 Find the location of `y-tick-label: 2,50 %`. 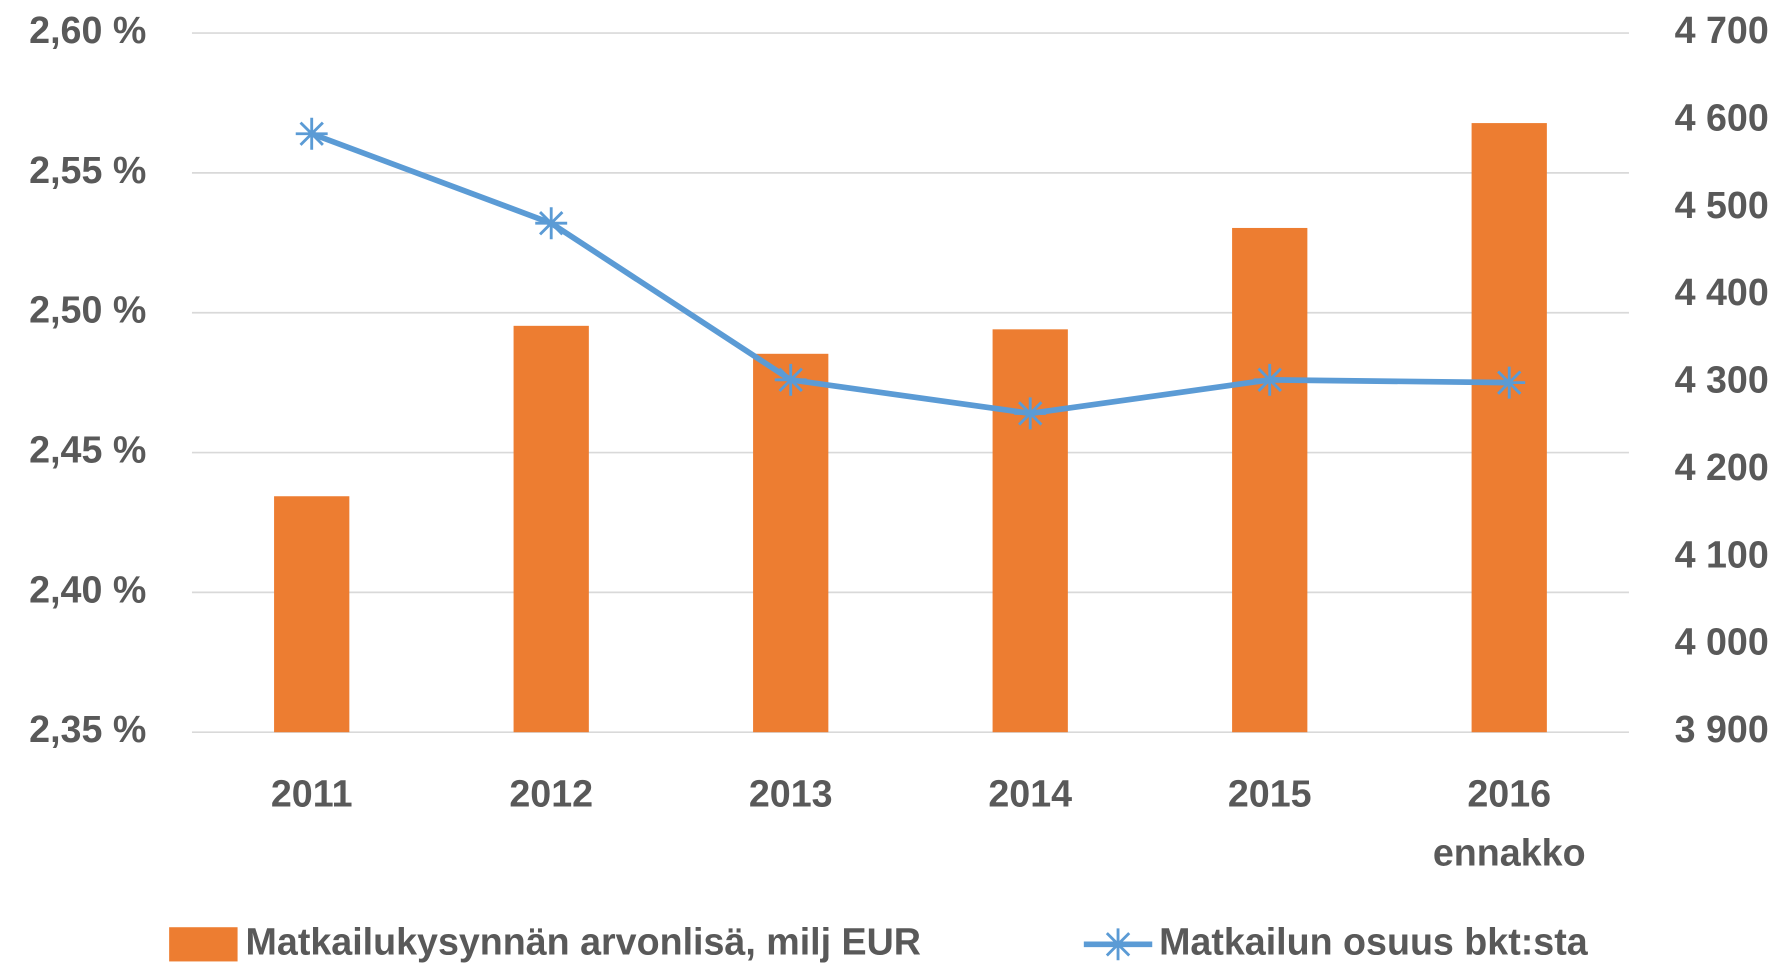

y-tick-label: 2,50 % is located at coordinates (87, 310).